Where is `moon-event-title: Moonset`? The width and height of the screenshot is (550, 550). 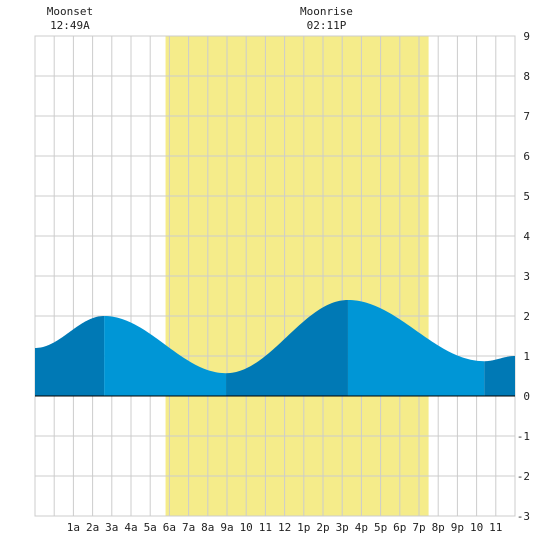
moon-event-title: Moonset is located at coordinates (70, 11).